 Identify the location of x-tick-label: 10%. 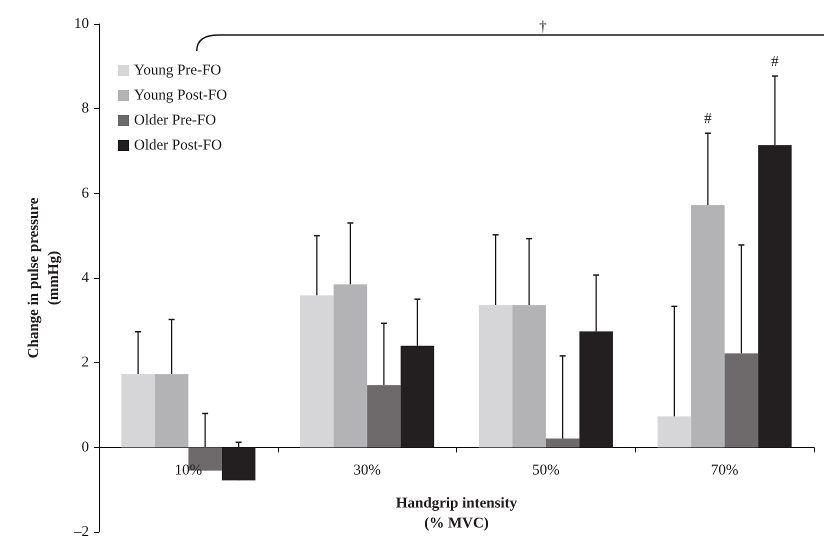
(188, 470).